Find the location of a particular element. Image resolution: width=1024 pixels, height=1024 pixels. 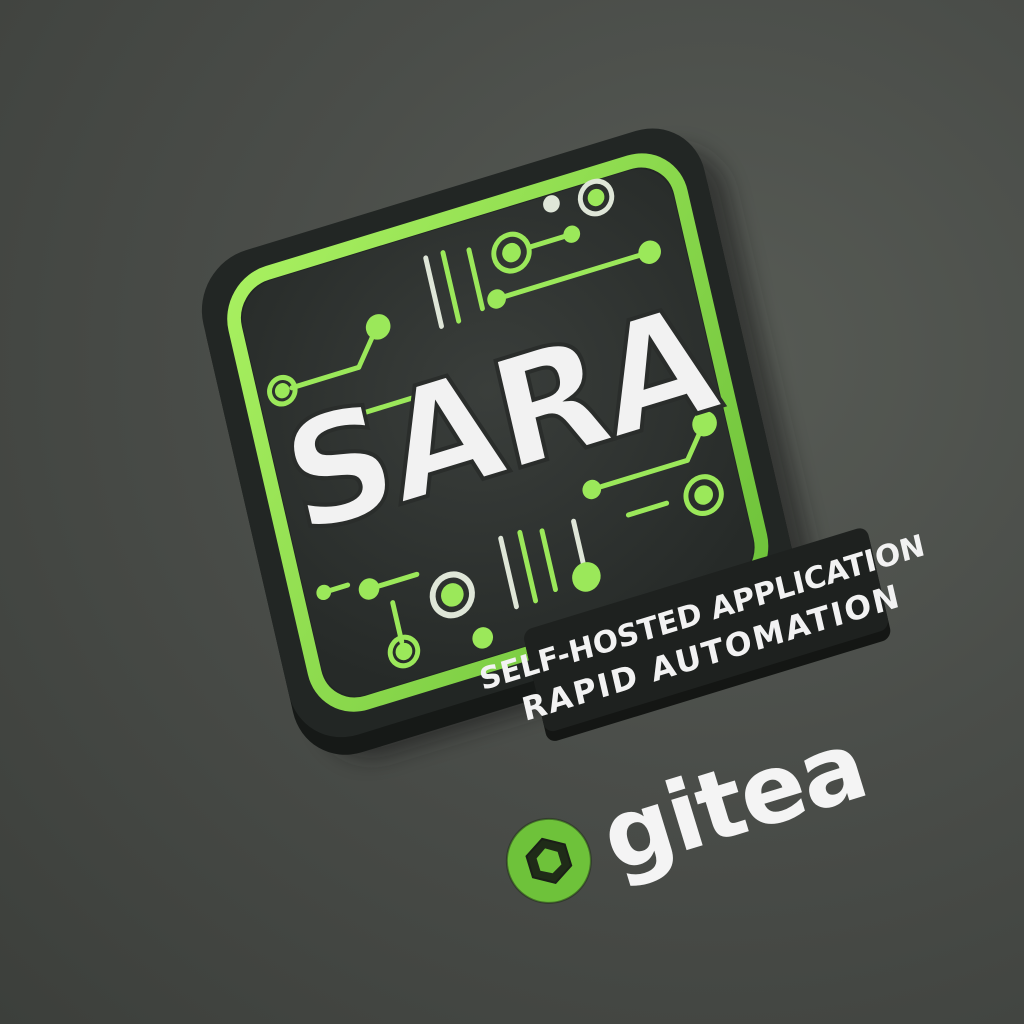

gitea-wordmark: gitea is located at coordinates (733, 801).